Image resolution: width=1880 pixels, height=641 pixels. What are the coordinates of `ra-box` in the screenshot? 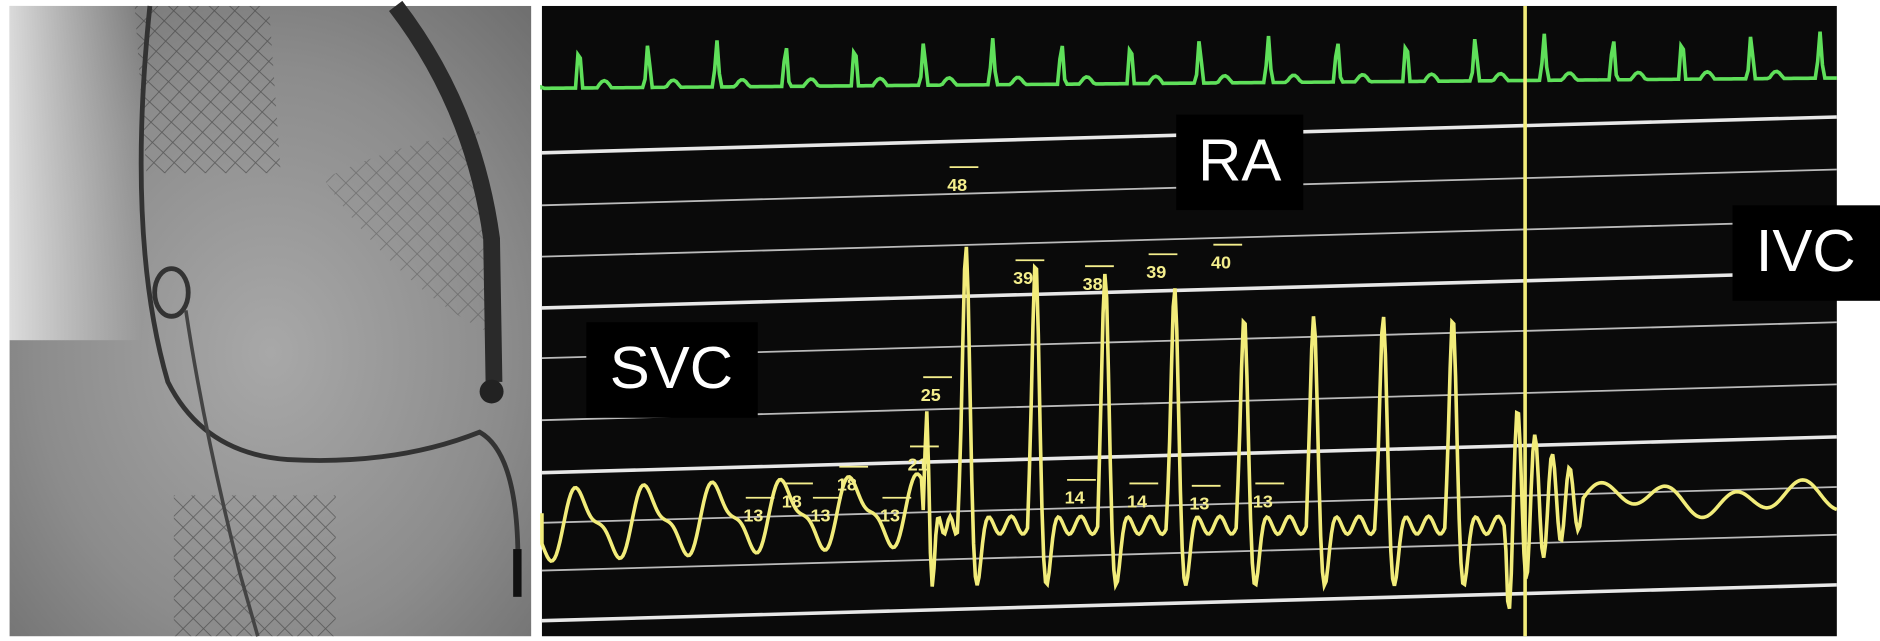 It's located at (1240, 162).